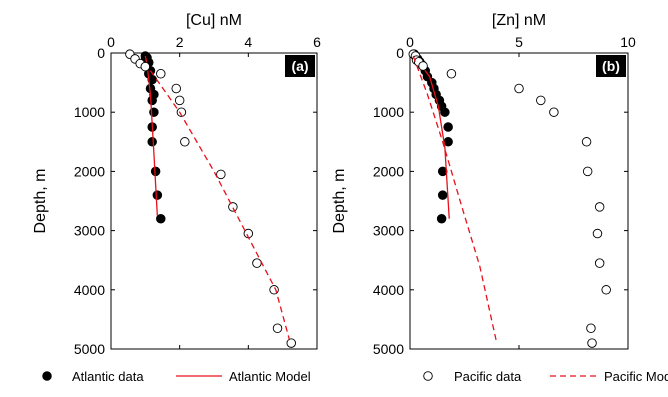  I want to click on x-axis-title: [Cu] nM, so click(214, 20).